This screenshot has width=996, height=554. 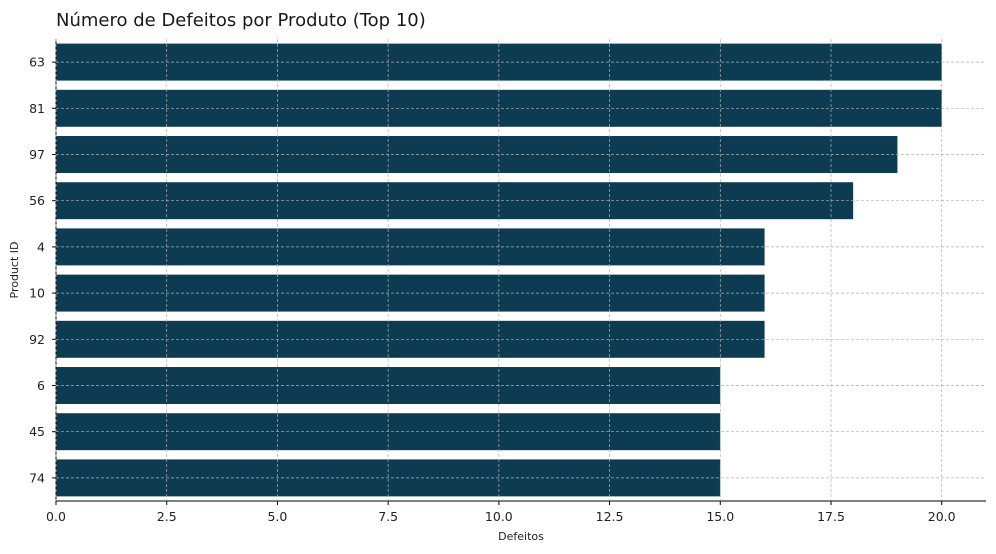 What do you see at coordinates (499, 516) in the screenshot?
I see `x-tick-label: 10.0` at bounding box center [499, 516].